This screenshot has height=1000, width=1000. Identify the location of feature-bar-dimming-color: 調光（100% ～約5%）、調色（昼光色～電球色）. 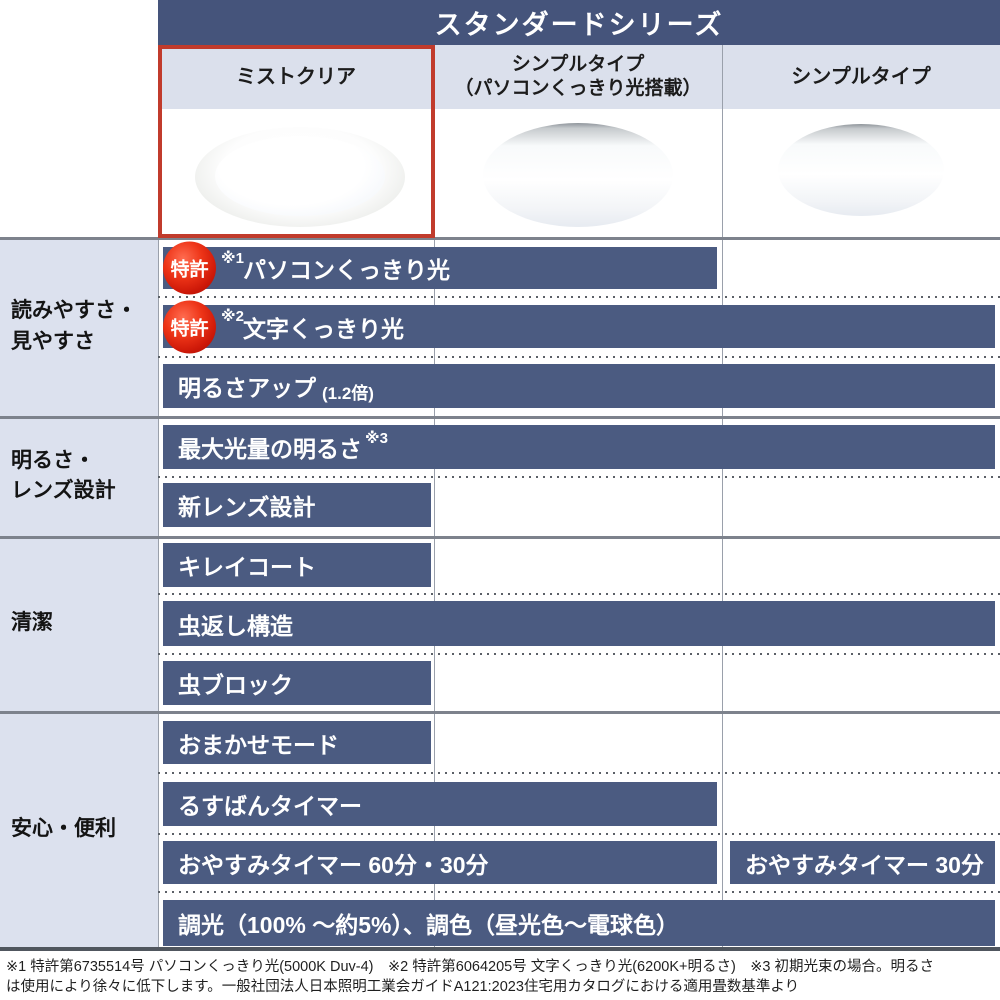
(579, 923).